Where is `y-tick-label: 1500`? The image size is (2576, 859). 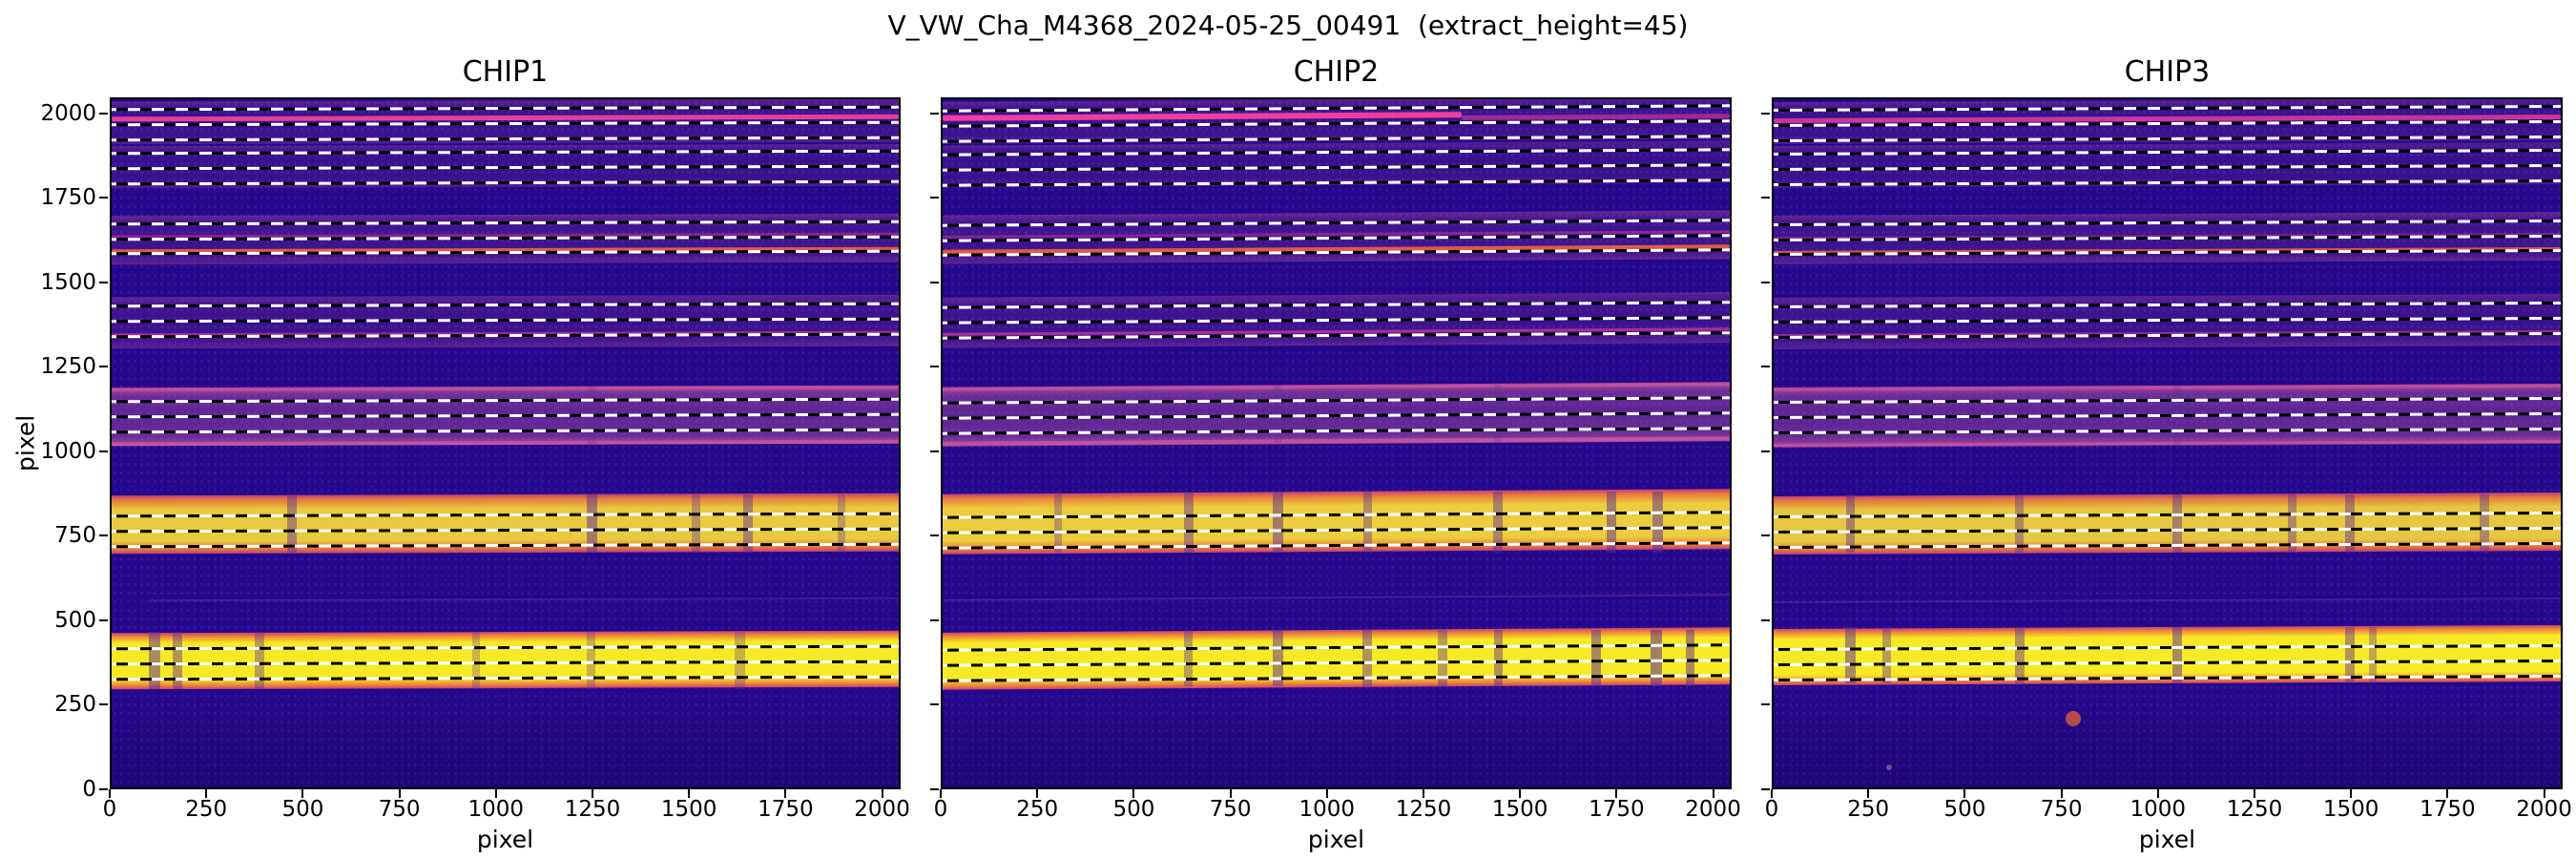
y-tick-label: 1500 is located at coordinates (68, 282).